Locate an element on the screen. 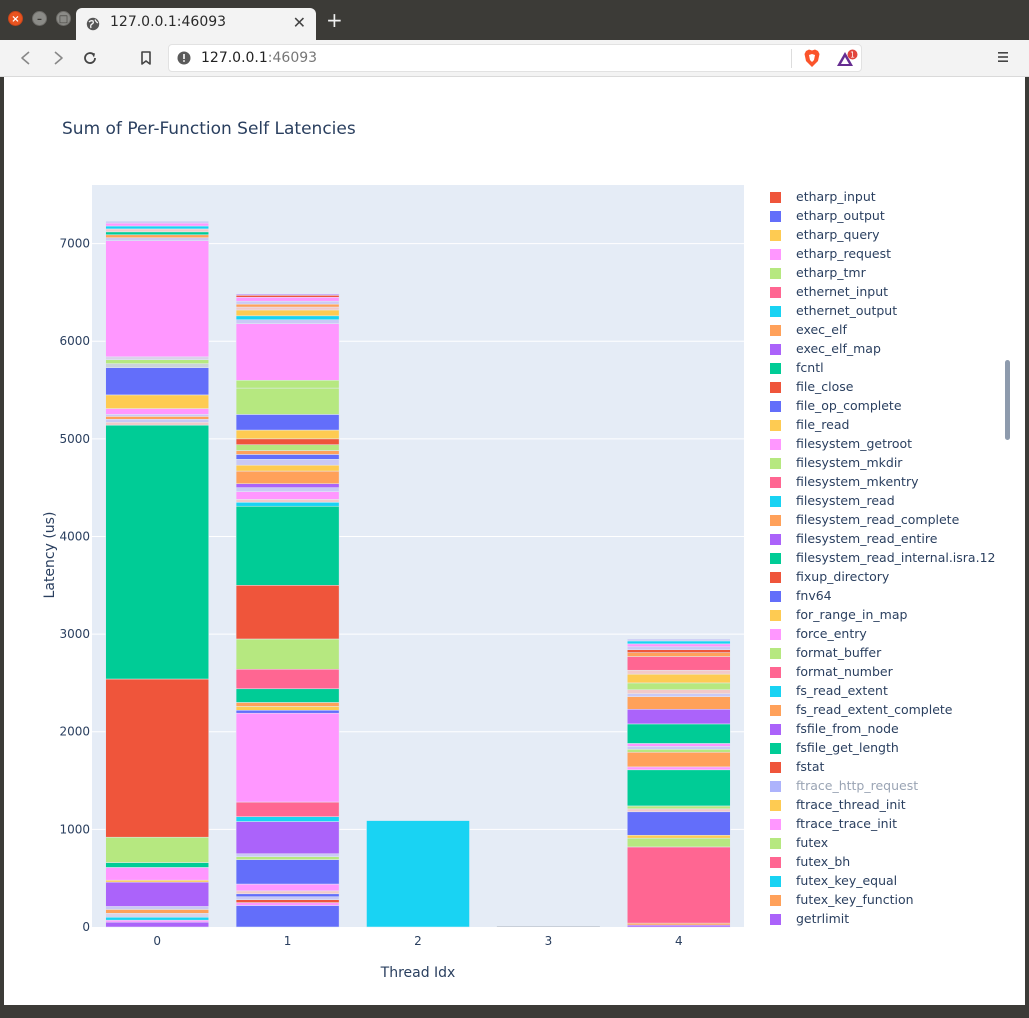 The height and width of the screenshot is (1018, 1029). legend-item: ftrace_http_request is located at coordinates (888, 786).